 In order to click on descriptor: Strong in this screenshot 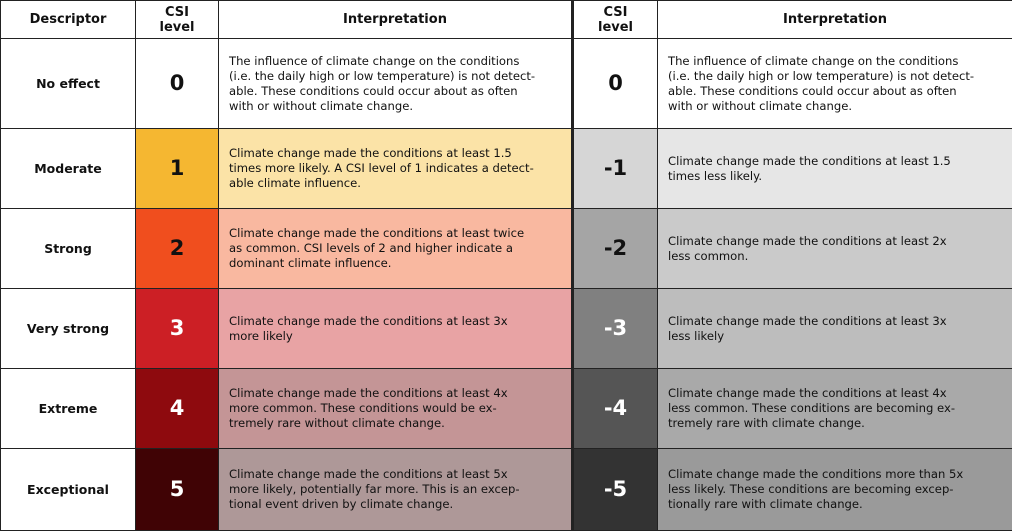, I will do `click(68, 248)`.